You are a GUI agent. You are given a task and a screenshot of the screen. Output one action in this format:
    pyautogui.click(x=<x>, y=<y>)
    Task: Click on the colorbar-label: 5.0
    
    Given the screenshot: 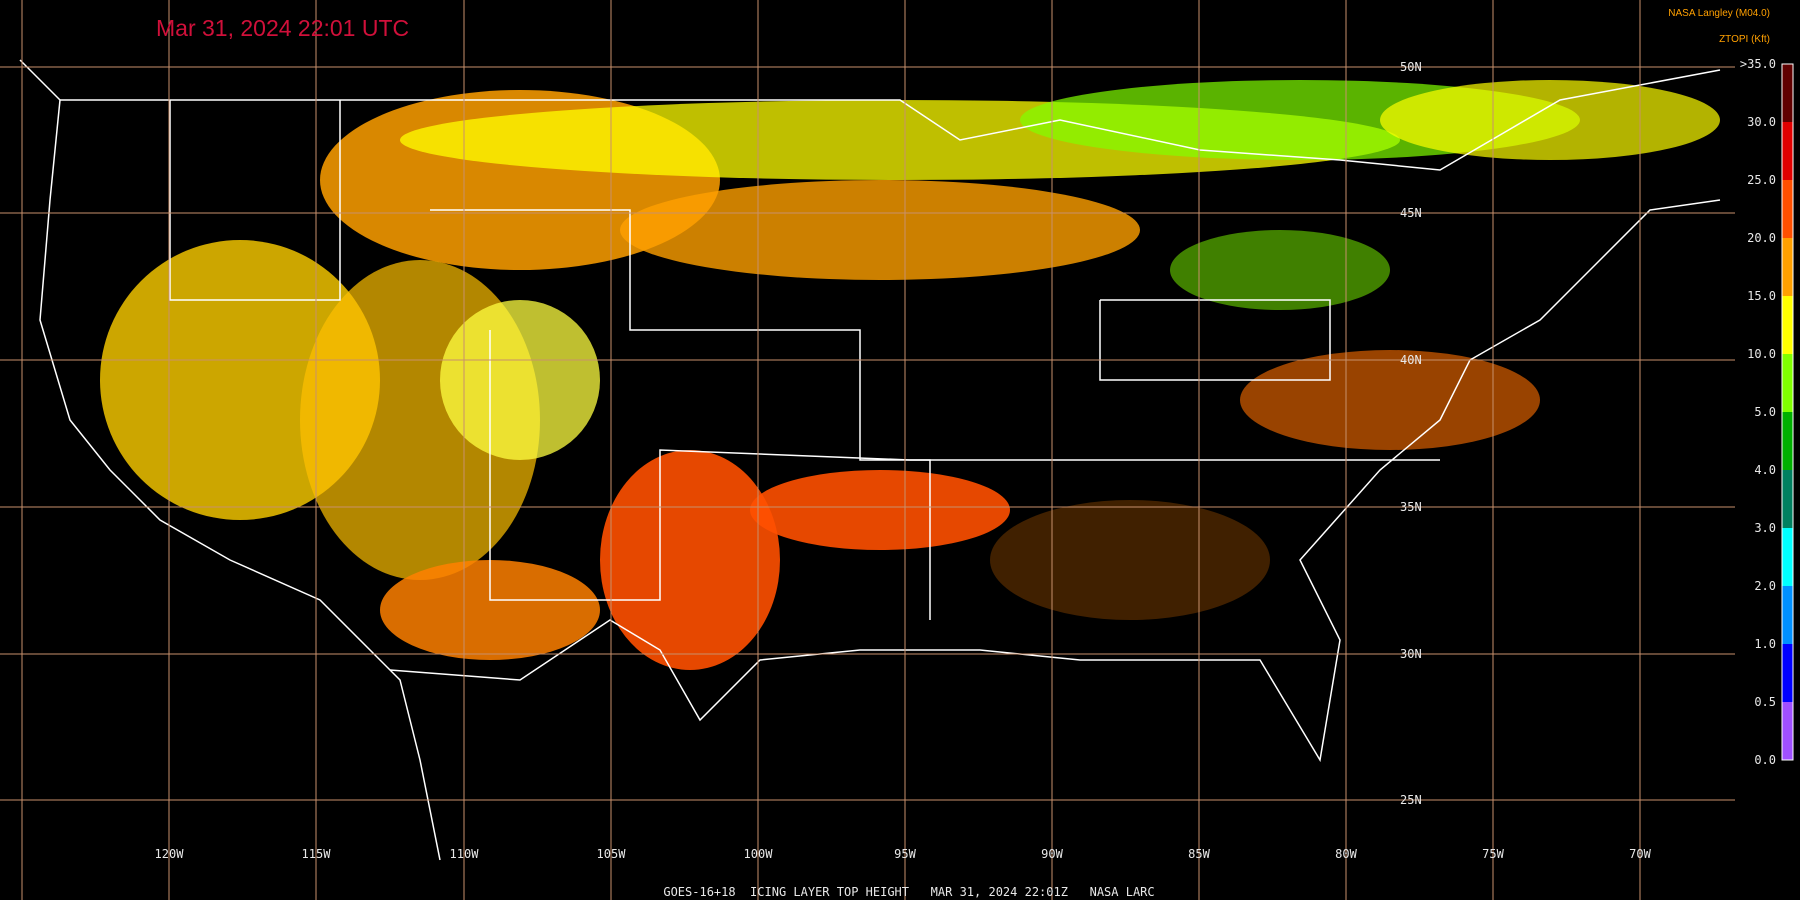 What is the action you would take?
    pyautogui.click(x=1765, y=412)
    